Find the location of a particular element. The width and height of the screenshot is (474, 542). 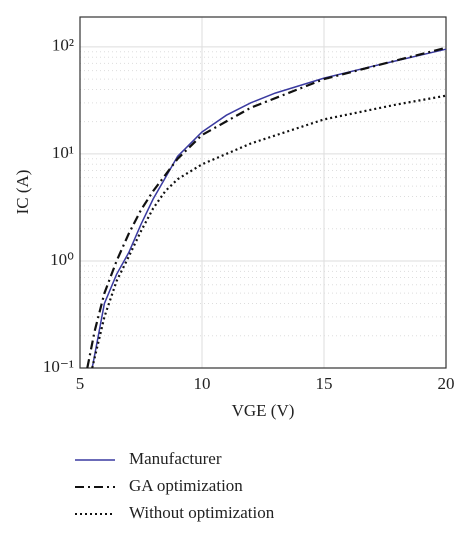

x-tick-label: 15 is located at coordinates (324, 383).